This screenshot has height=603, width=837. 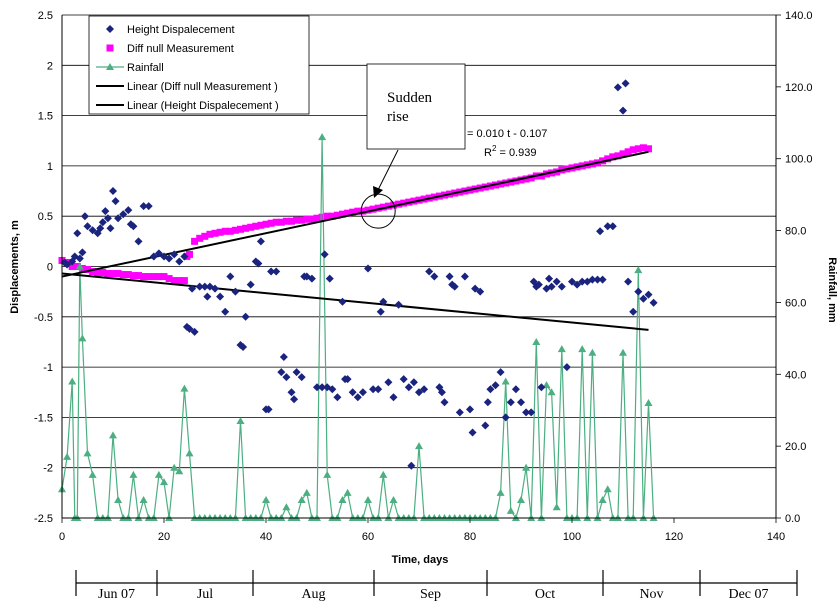 I want to click on annotation-arrow-shaft, so click(x=388, y=170).